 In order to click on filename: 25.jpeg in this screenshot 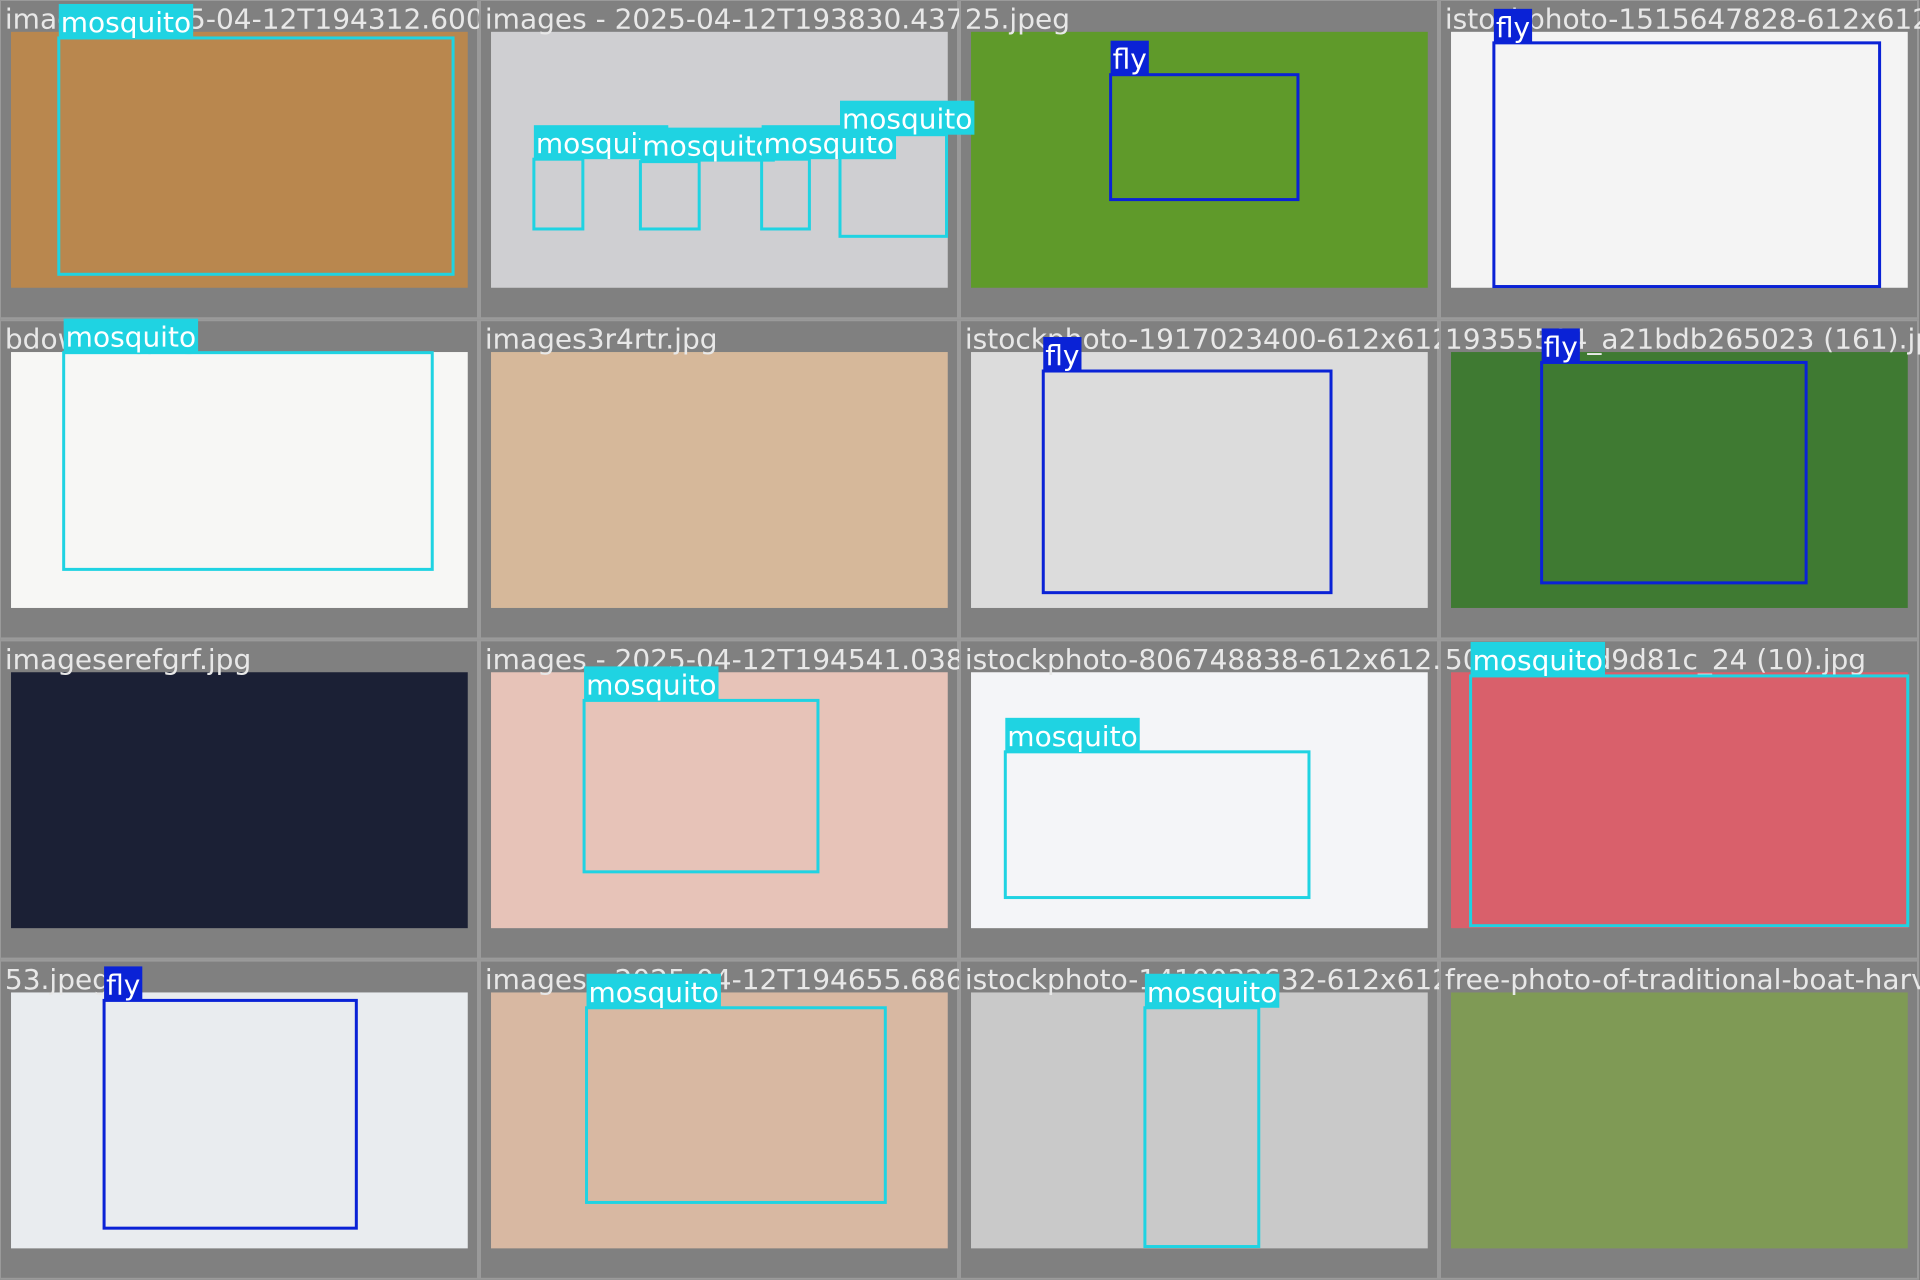, I will do `click(1017, 18)`.